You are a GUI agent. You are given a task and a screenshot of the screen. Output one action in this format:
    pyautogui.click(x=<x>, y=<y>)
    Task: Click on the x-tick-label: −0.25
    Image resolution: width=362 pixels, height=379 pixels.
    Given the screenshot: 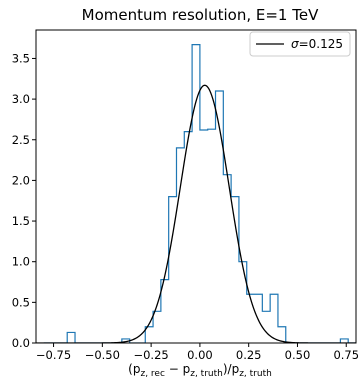 What is the action you would take?
    pyautogui.click(x=150, y=355)
    